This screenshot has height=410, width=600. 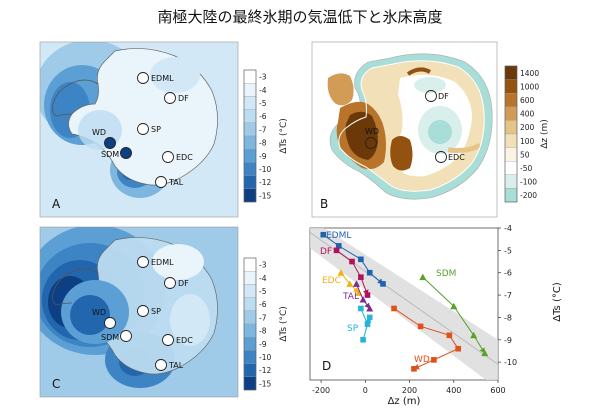 What do you see at coordinates (56, 384) in the screenshot?
I see `panel-label-c: C` at bounding box center [56, 384].